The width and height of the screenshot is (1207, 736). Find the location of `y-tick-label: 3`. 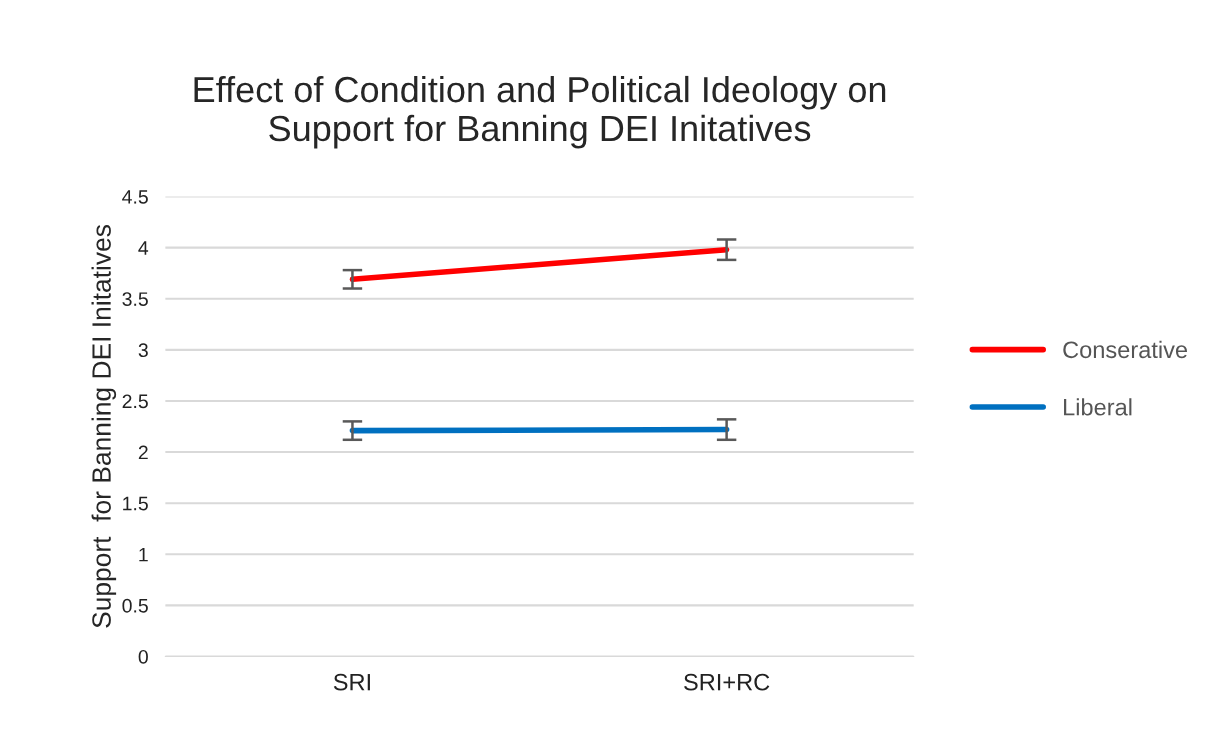

y-tick-label: 3 is located at coordinates (143, 350).